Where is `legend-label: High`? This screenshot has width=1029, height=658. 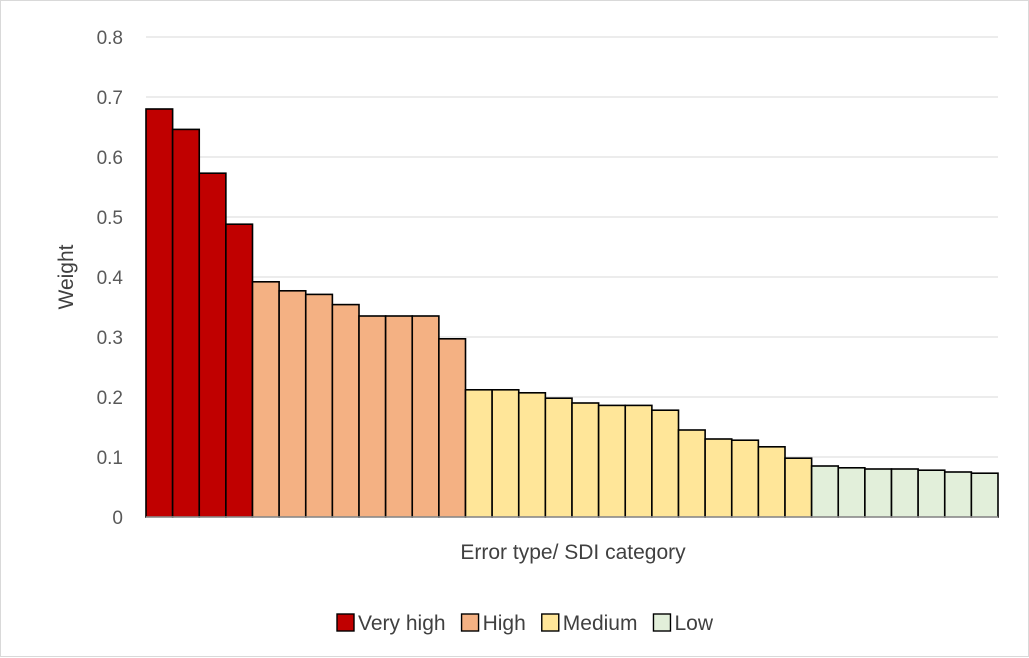 legend-label: High is located at coordinates (504, 623).